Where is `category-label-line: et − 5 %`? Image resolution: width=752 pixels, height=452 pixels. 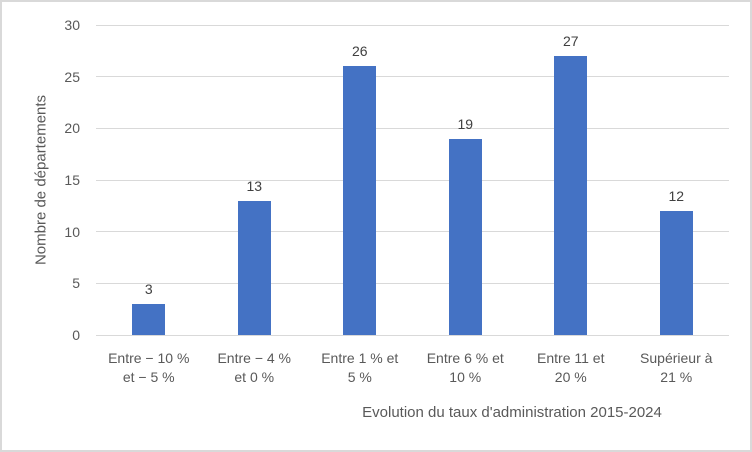 category-label-line: et − 5 % is located at coordinates (148, 377).